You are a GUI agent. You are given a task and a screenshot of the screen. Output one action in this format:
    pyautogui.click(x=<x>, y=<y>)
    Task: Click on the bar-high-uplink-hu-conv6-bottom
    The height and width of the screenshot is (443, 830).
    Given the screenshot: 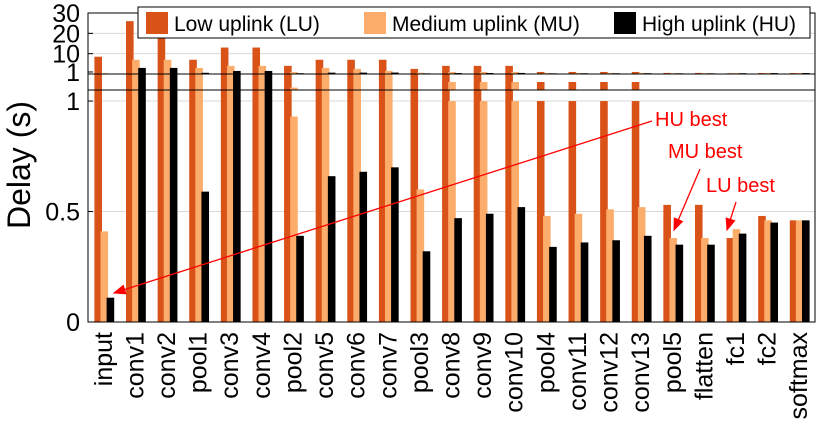 What is the action you would take?
    pyautogui.click(x=363, y=247)
    